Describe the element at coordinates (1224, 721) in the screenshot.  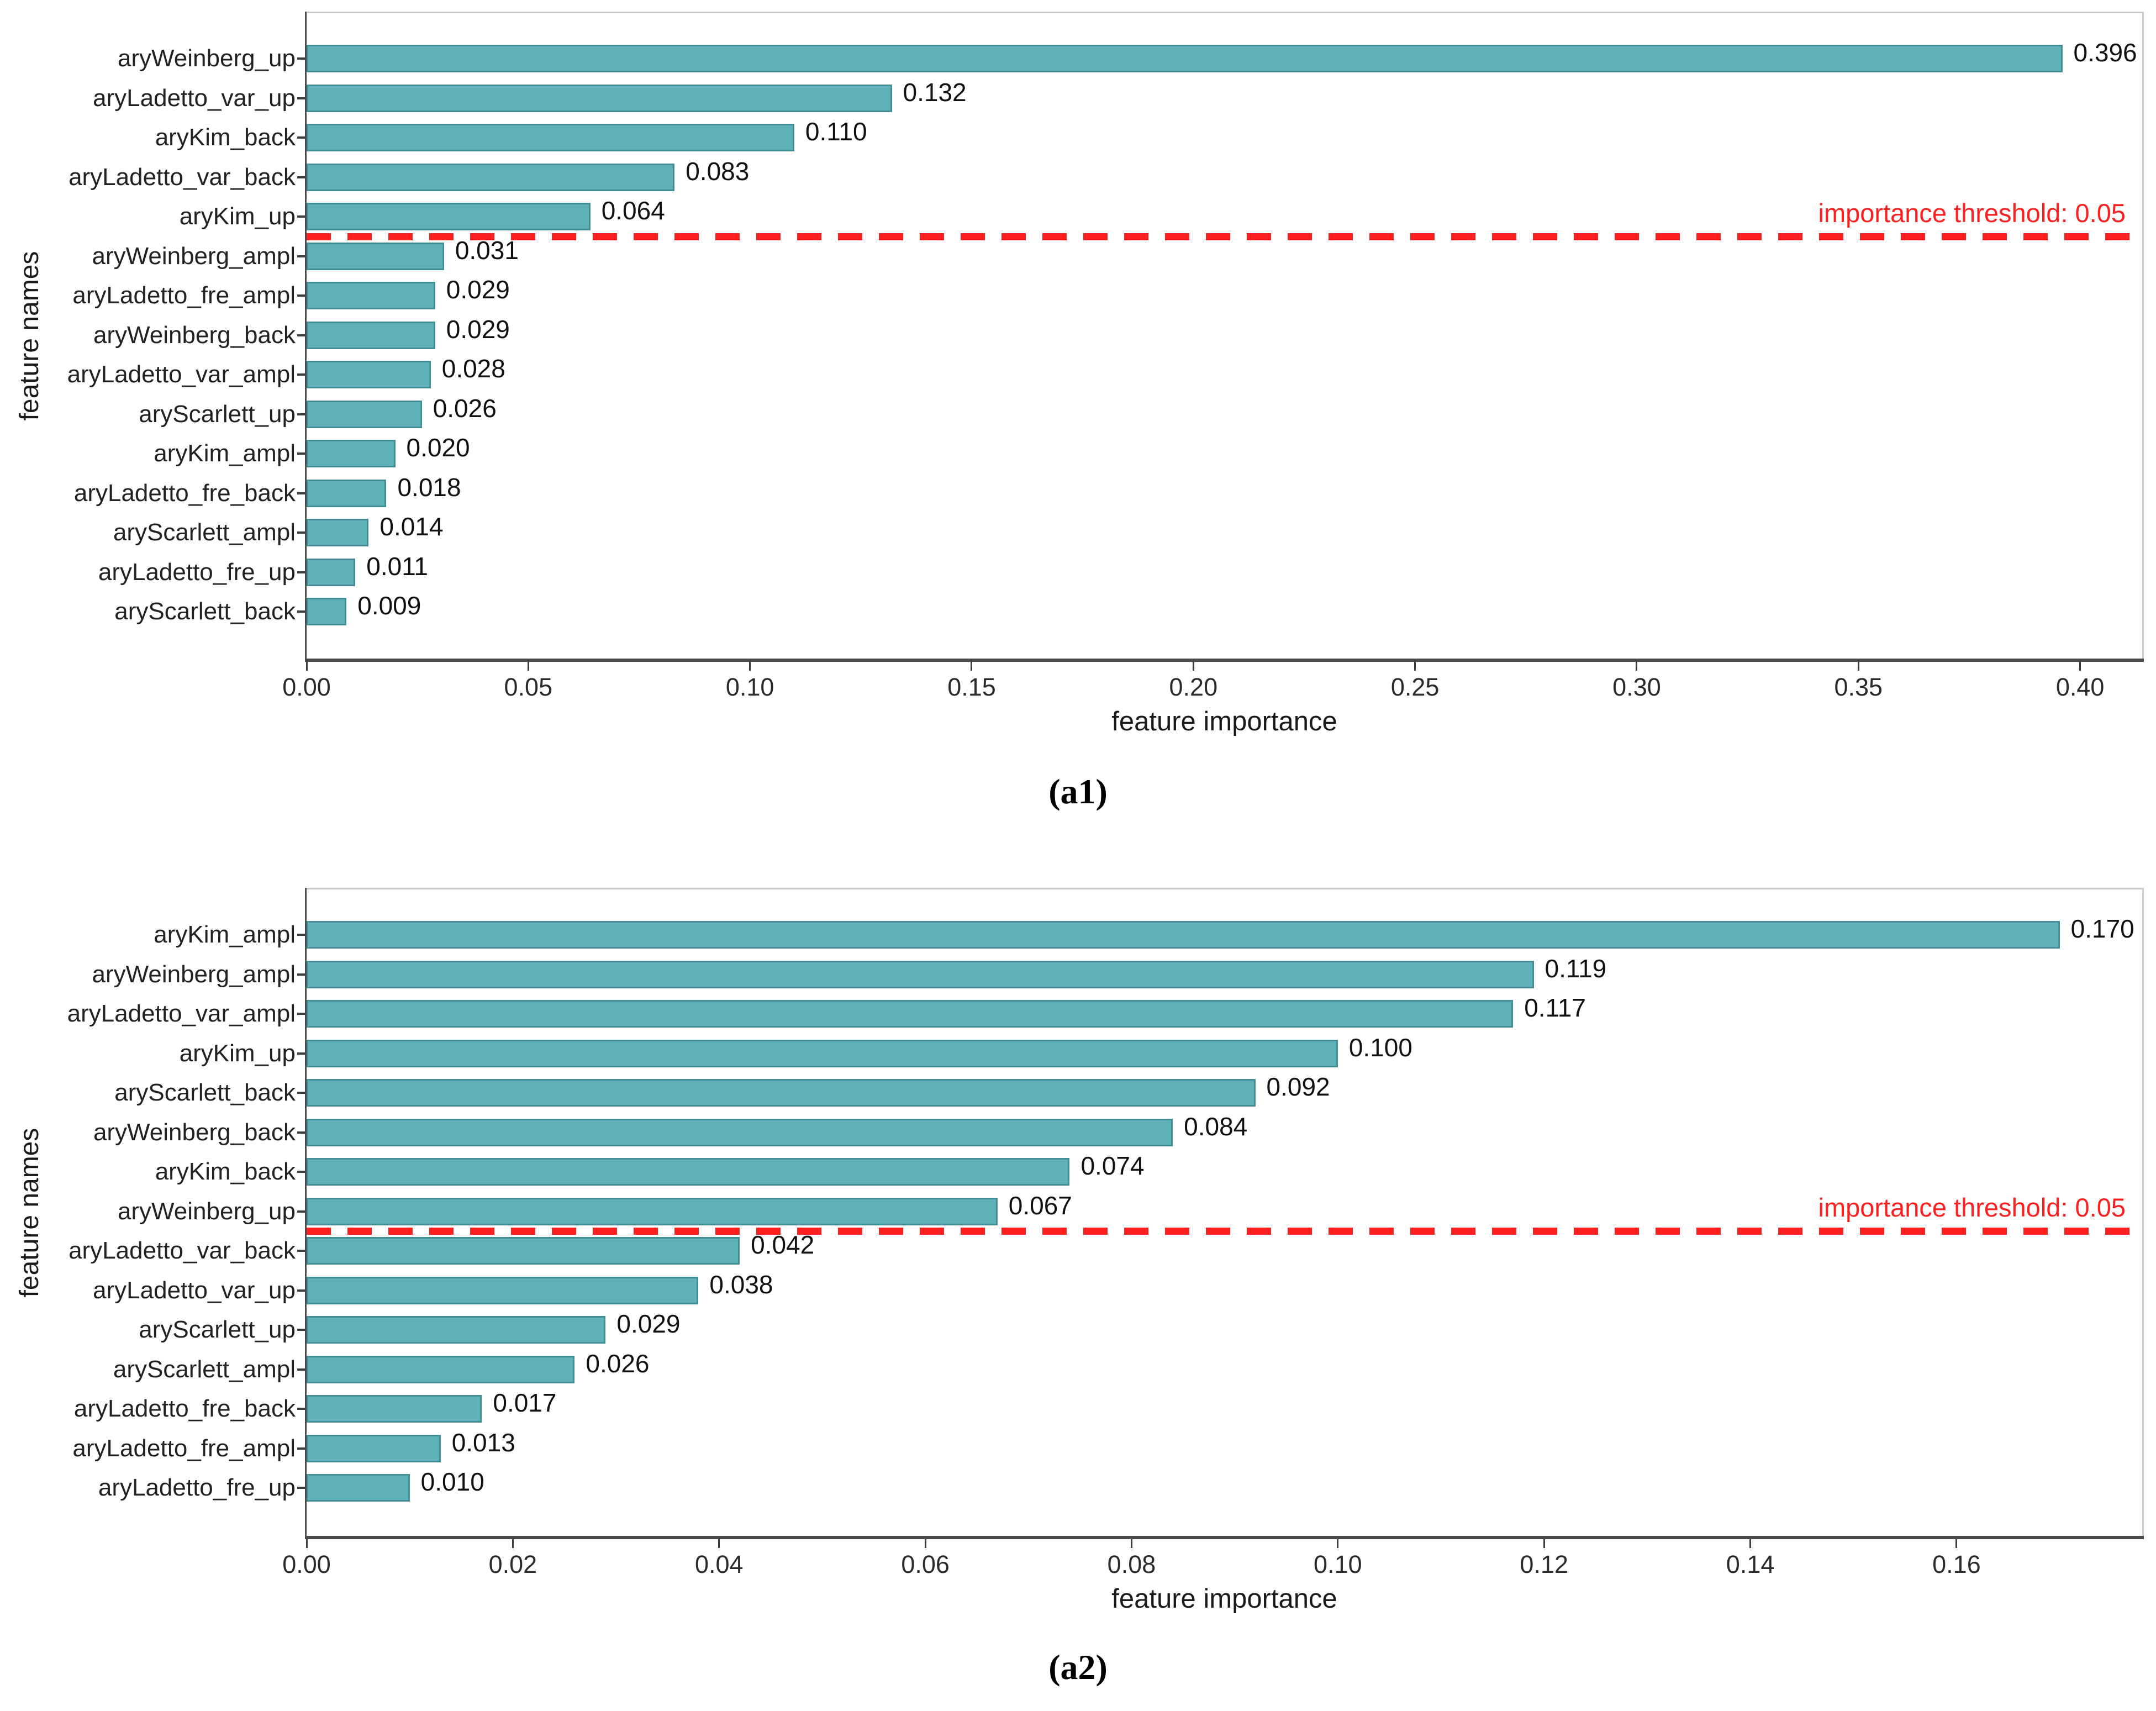
I see `x-axis-title: feature importance` at that location.